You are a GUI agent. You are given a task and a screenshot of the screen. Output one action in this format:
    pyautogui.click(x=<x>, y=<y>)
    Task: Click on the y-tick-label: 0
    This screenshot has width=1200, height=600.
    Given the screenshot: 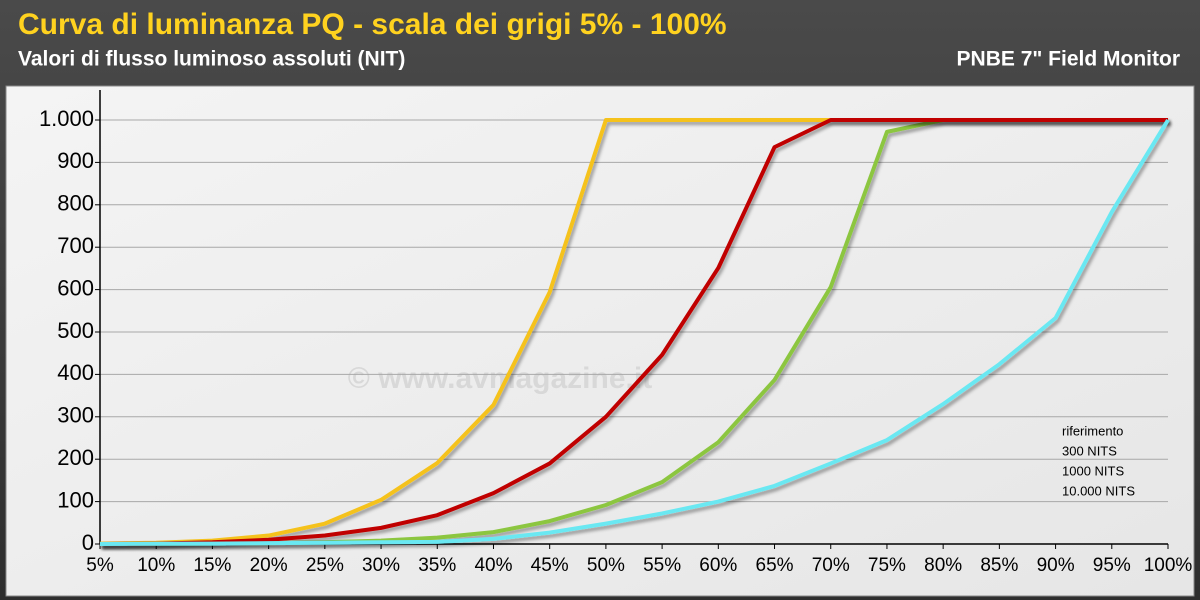 What is the action you would take?
    pyautogui.click(x=88, y=542)
    